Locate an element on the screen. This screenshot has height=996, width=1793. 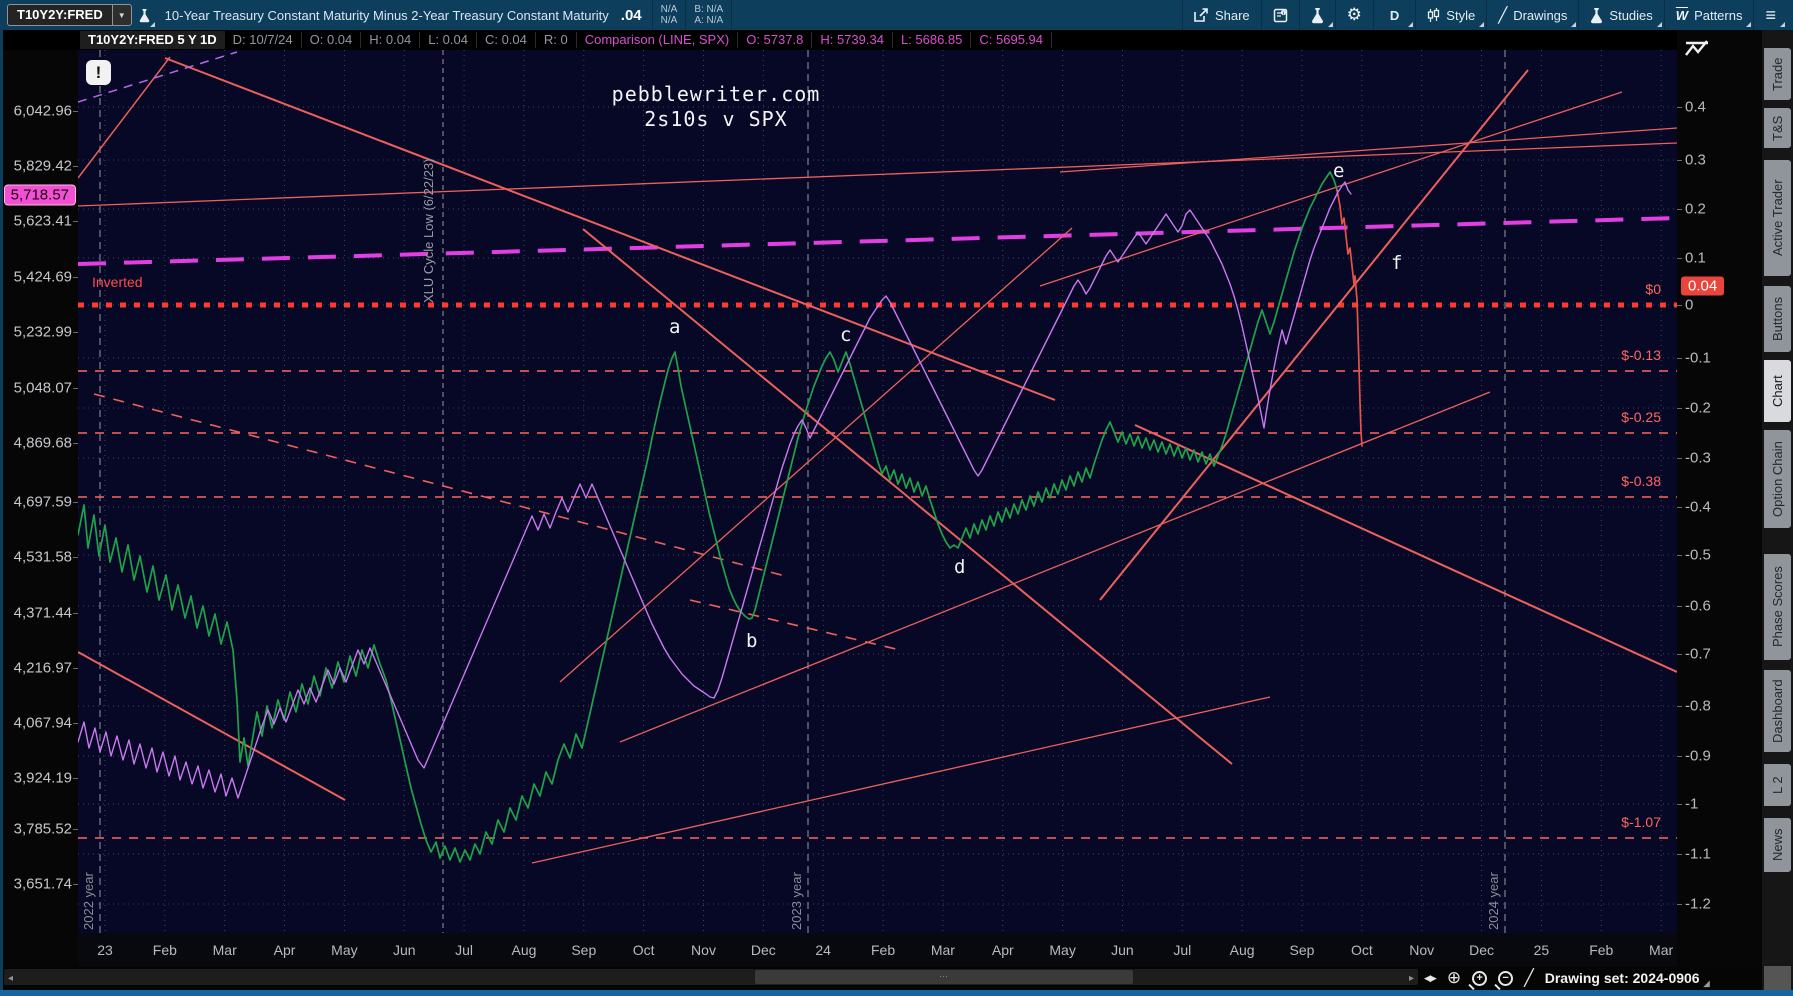
ohlc-field: R: 0 is located at coordinates (556, 40).